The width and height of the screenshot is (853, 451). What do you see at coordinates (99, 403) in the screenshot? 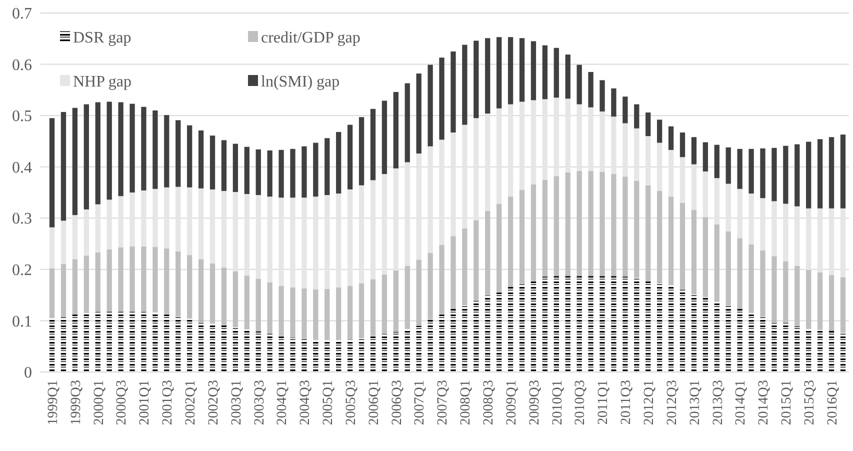
I see `x-tick-label: 2000Q1` at bounding box center [99, 403].